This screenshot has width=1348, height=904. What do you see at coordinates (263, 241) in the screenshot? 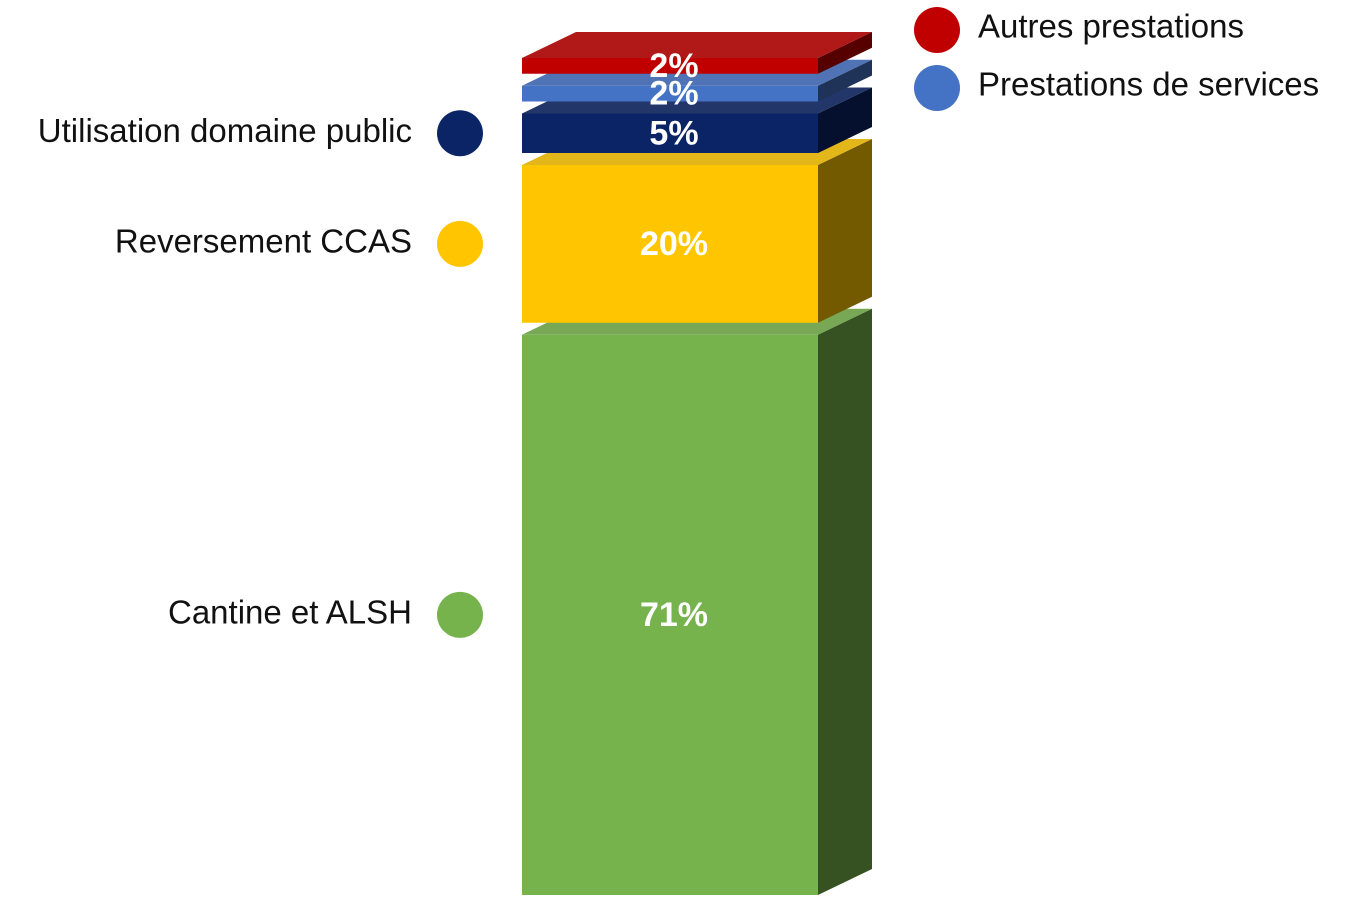
I see `legend-label: Reversement CCAS` at bounding box center [263, 241].